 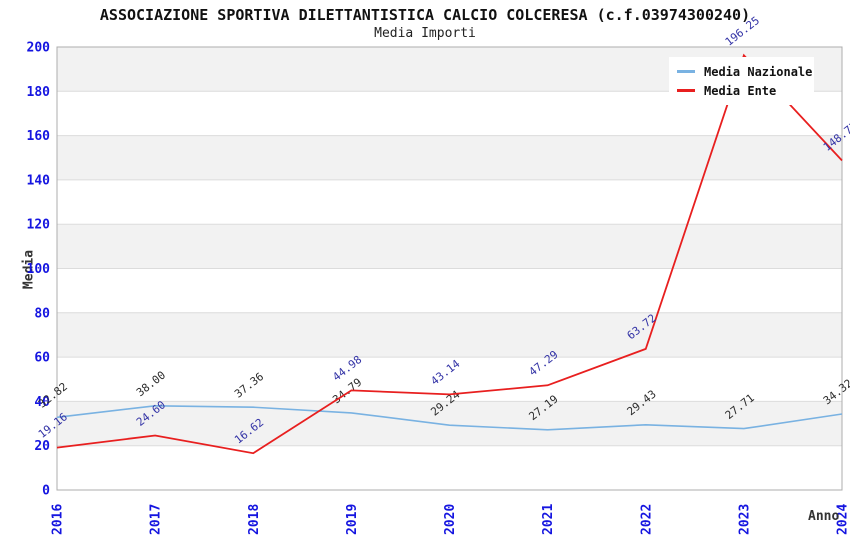 I want to click on y-tick-label: 0, so click(x=46, y=491).